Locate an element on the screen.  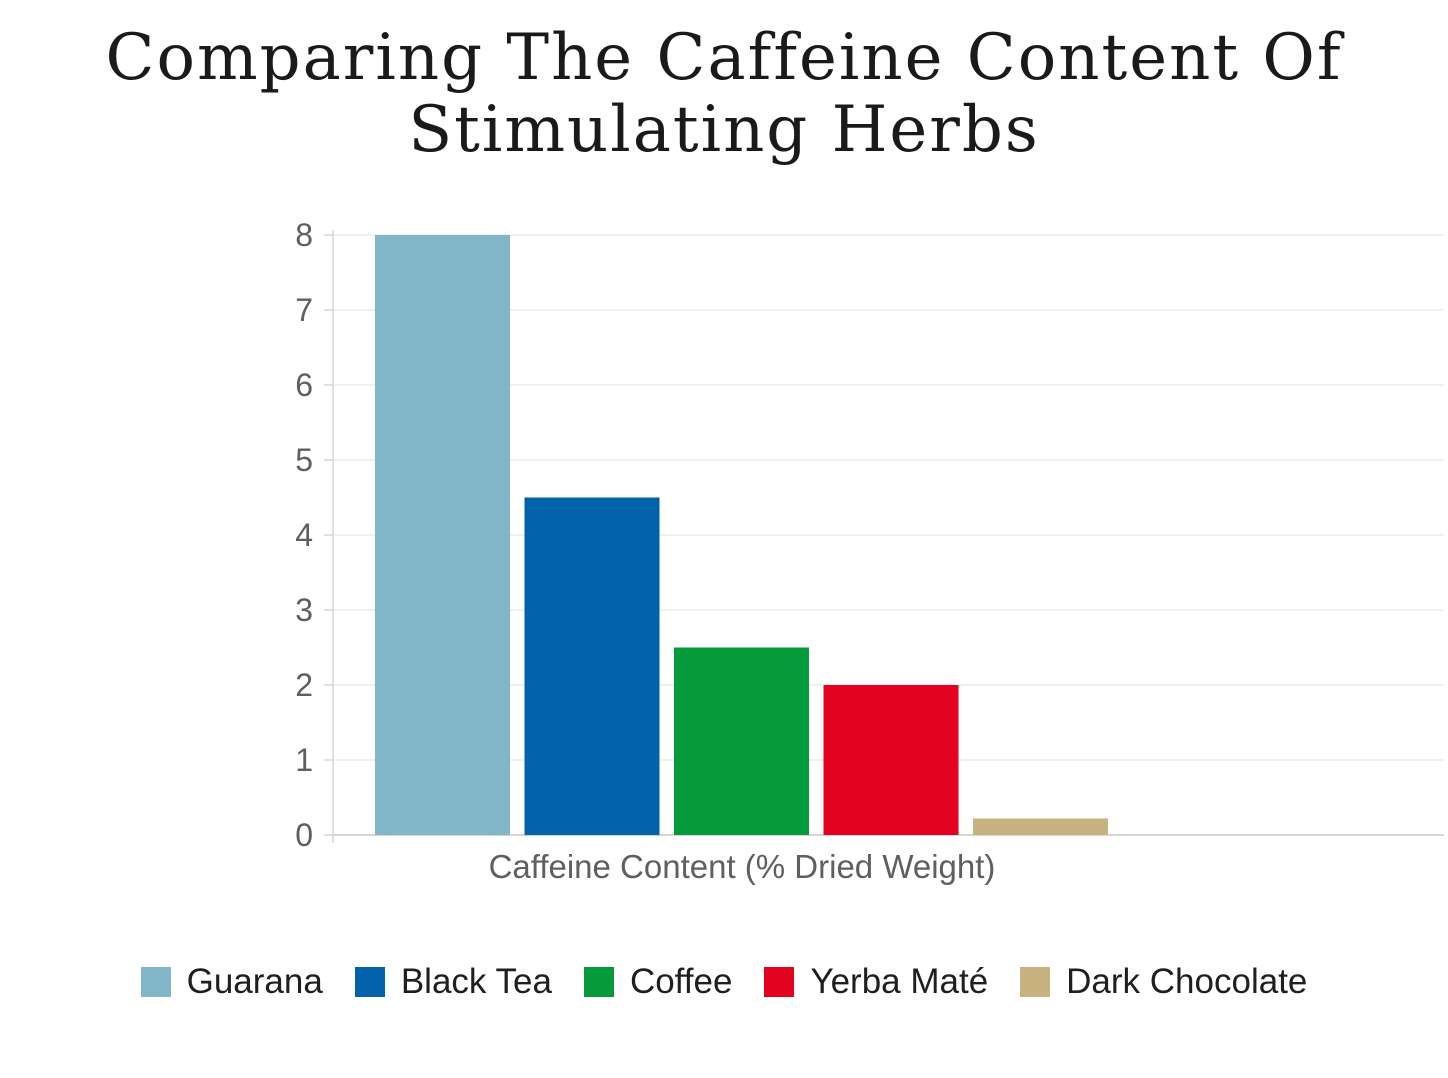
x-axis-label: Caffeine Content (% Dried Weight) is located at coordinates (742, 866).